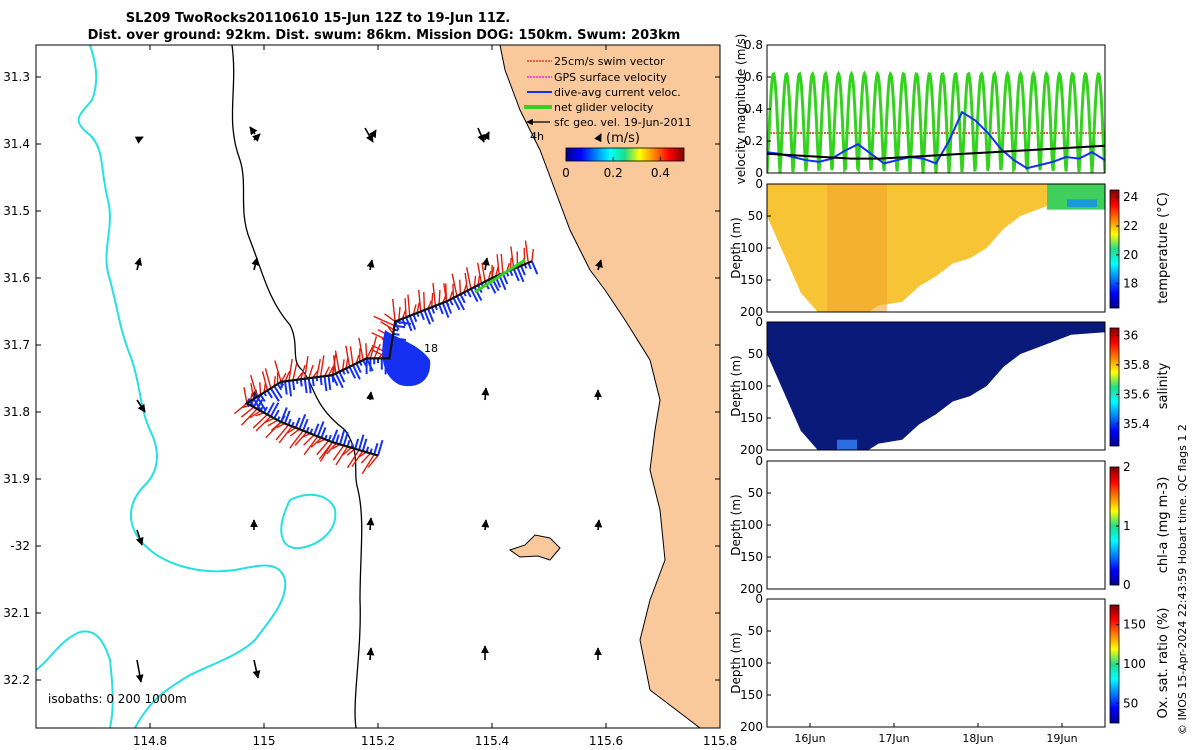 The width and height of the screenshot is (1200, 750). What do you see at coordinates (623, 138) in the screenshot?
I see `map-colorbar-label: (m/s)` at bounding box center [623, 138].